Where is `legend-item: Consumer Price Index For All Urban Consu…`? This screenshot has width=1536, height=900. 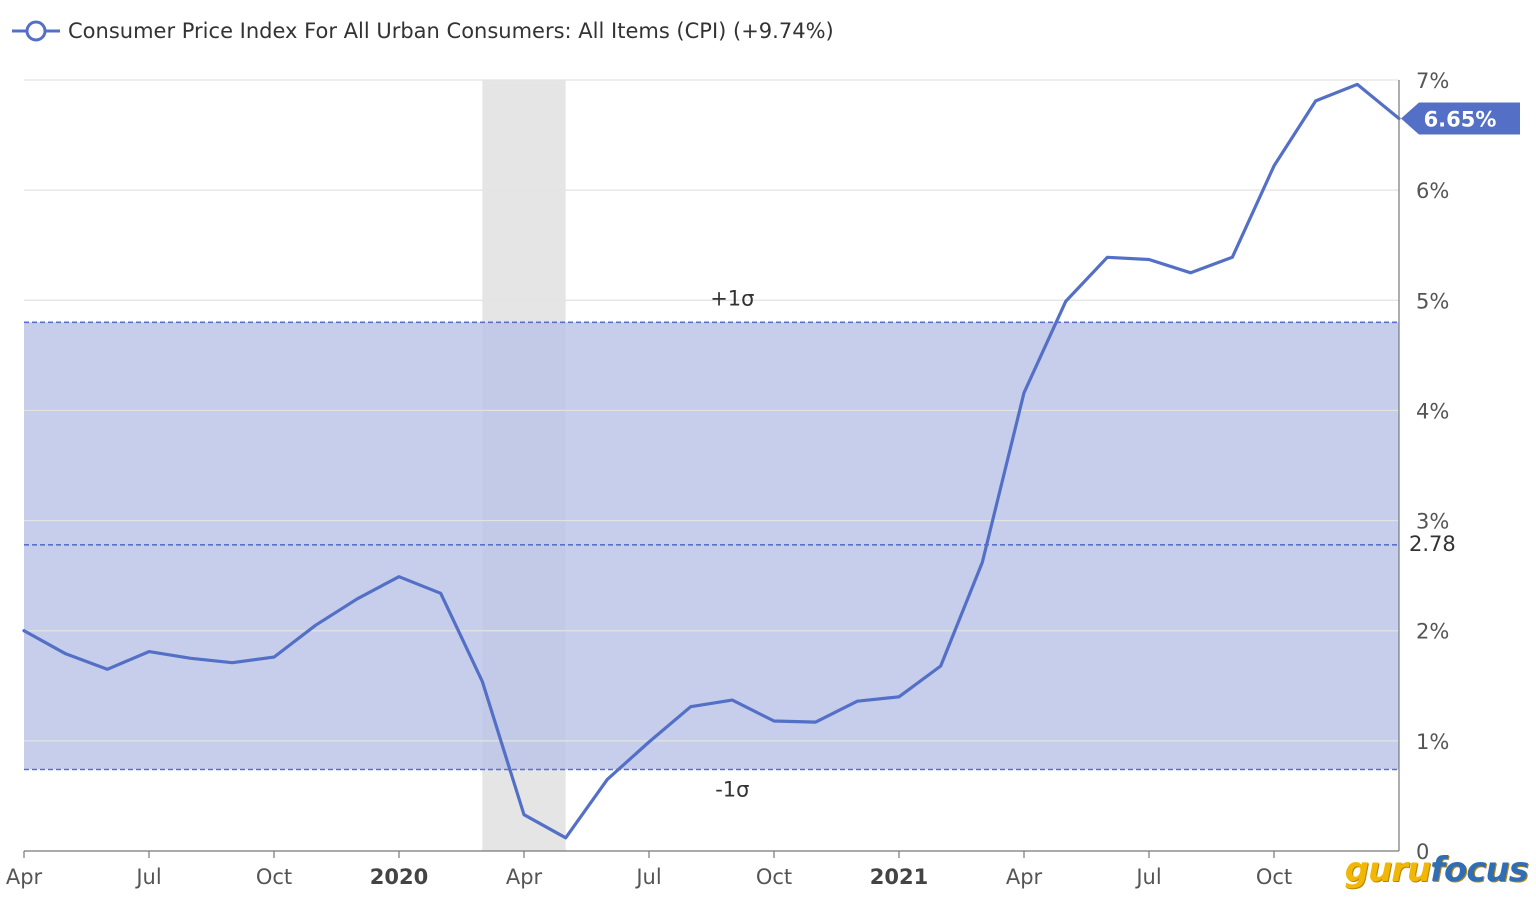 legend-item: Consumer Price Index For All Urban Consu… is located at coordinates (422, 31).